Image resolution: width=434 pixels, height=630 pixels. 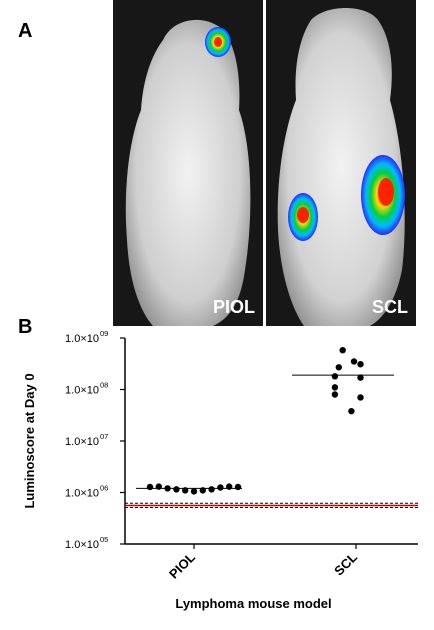 What do you see at coordinates (253, 603) in the screenshot?
I see `x-axis-label: Lymphoma mouse model` at bounding box center [253, 603].